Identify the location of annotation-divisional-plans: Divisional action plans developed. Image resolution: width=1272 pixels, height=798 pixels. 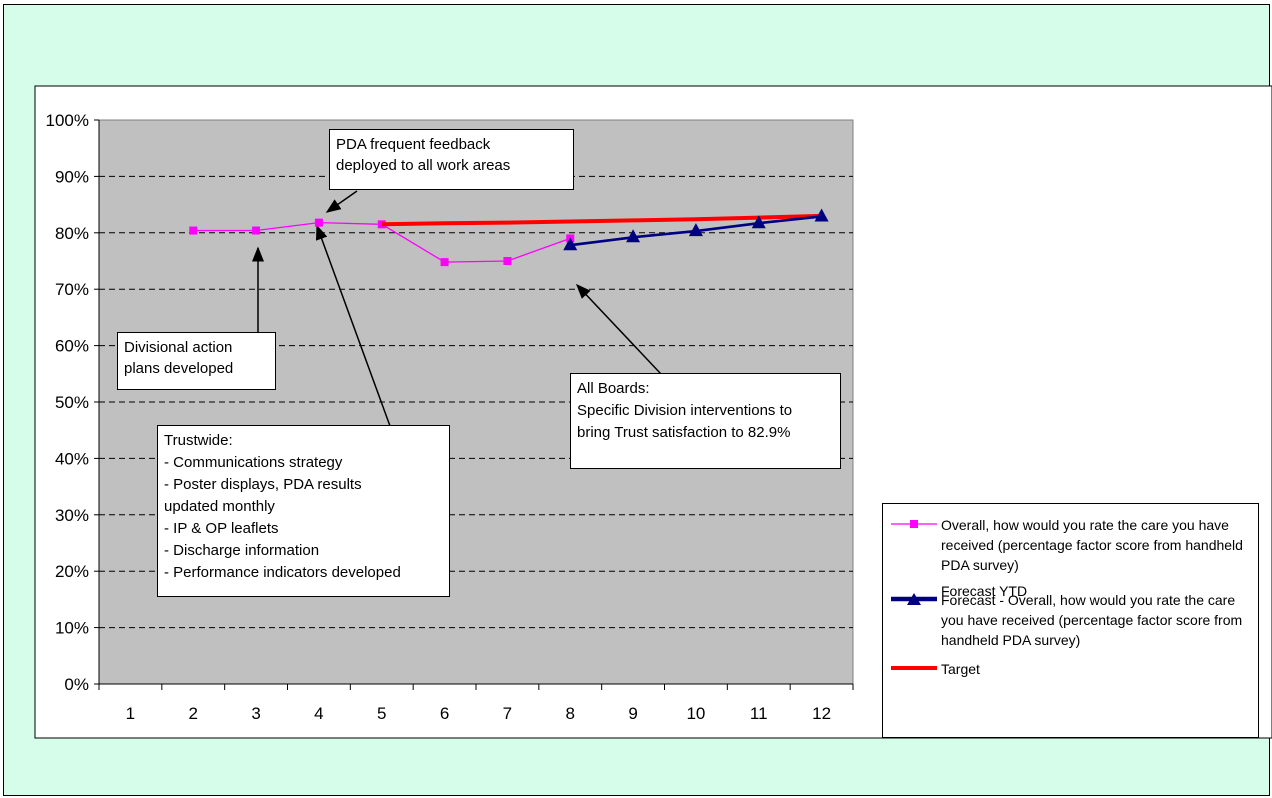
(196, 361).